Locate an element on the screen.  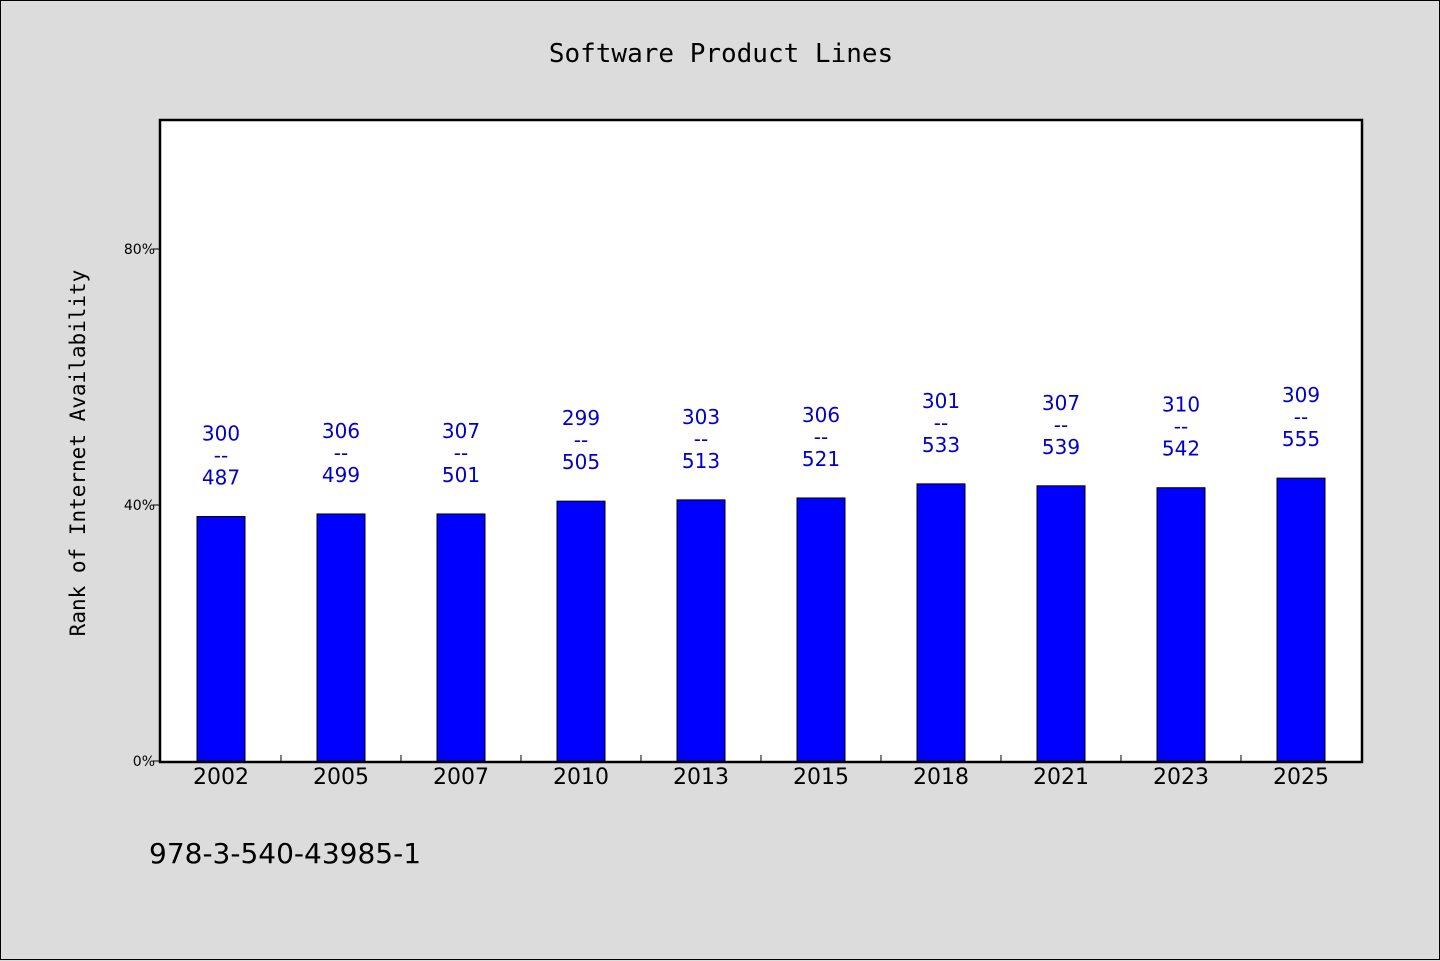
x-tick-label: 2005 is located at coordinates (341, 777).